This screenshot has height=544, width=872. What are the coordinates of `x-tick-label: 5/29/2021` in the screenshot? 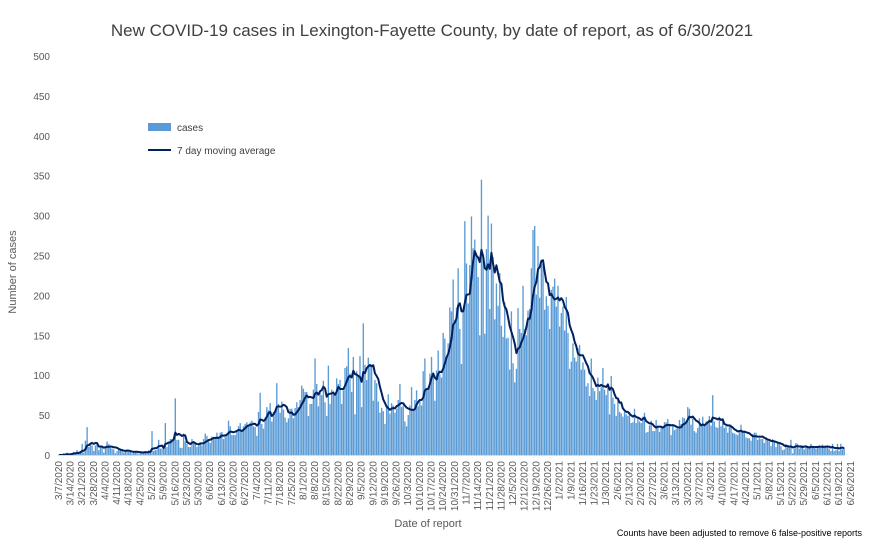 It's located at (804, 483).